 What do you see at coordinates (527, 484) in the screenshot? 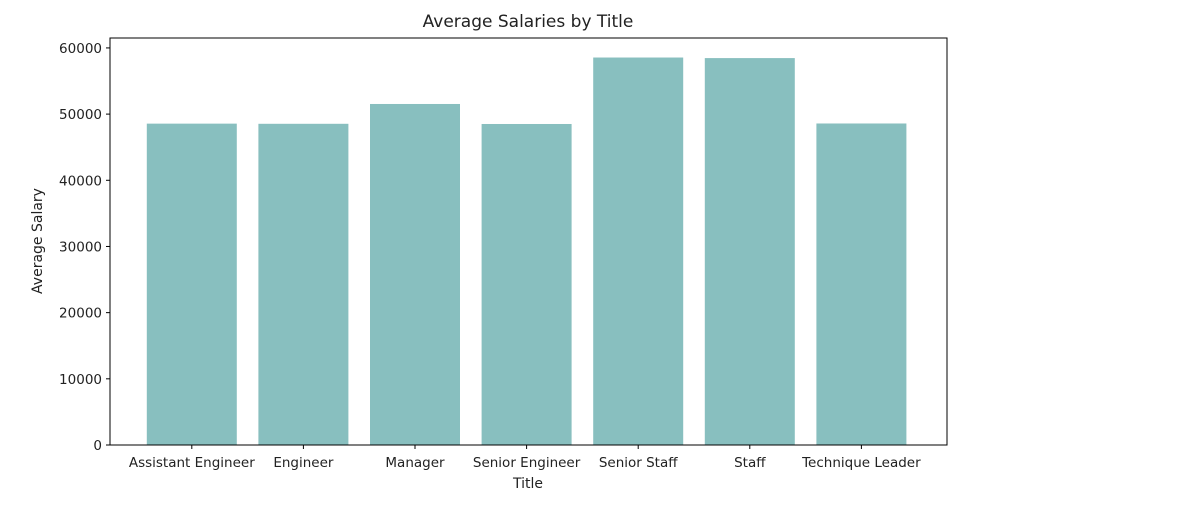
I see `x-axis-label: Title` at bounding box center [527, 484].